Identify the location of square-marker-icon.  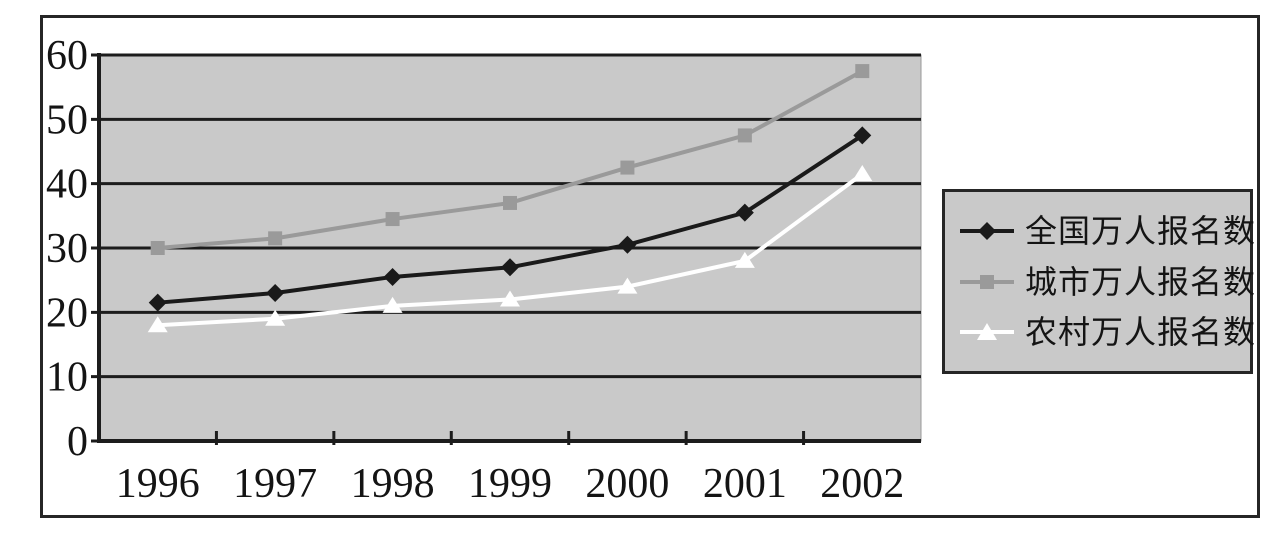
(987, 281).